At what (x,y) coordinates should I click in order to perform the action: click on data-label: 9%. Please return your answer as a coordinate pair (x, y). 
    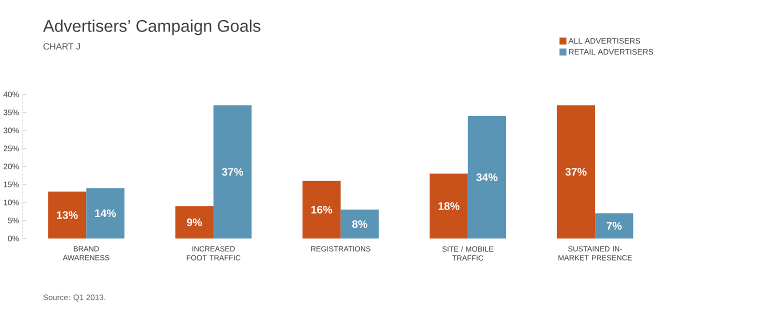
    Looking at the image, I should click on (194, 222).